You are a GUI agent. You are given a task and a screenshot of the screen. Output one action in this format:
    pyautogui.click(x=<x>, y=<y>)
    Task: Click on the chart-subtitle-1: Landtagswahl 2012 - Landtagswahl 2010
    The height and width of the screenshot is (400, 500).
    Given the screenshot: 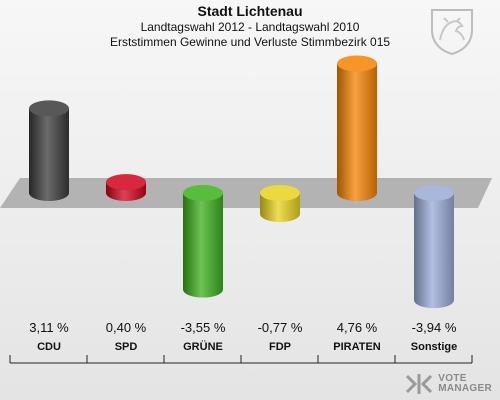 What is the action you would take?
    pyautogui.click(x=250, y=27)
    